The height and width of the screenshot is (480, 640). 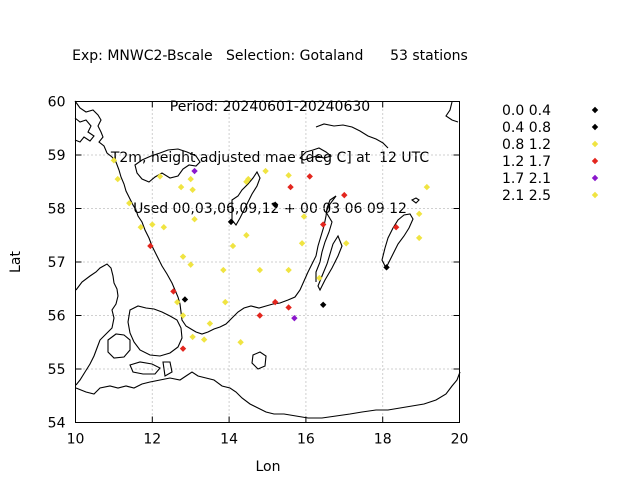 I want to click on coast-sweden-west, so click(x=244, y=265).